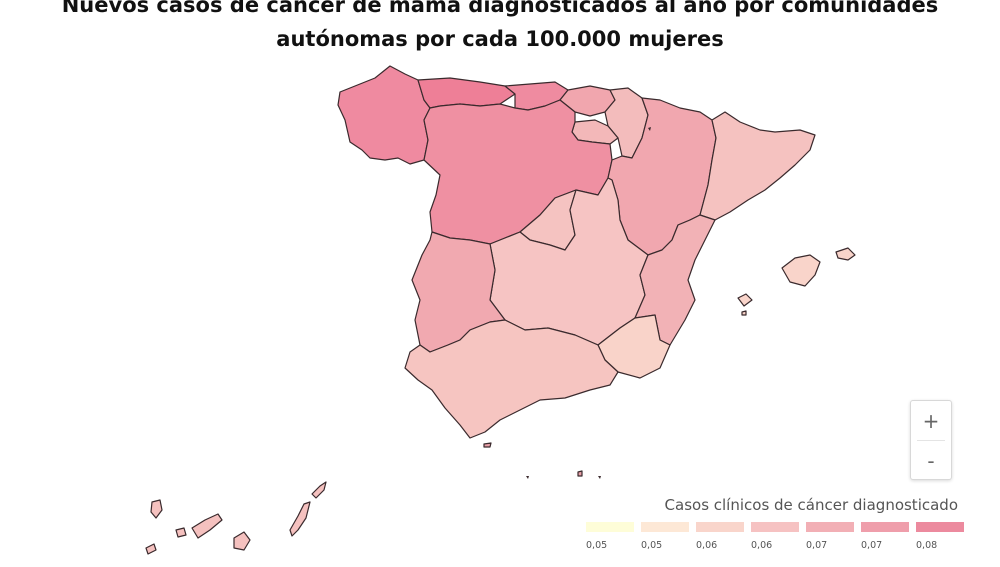  Describe the element at coordinates (300, 519) in the screenshot. I see `island-fuerteventura` at that location.